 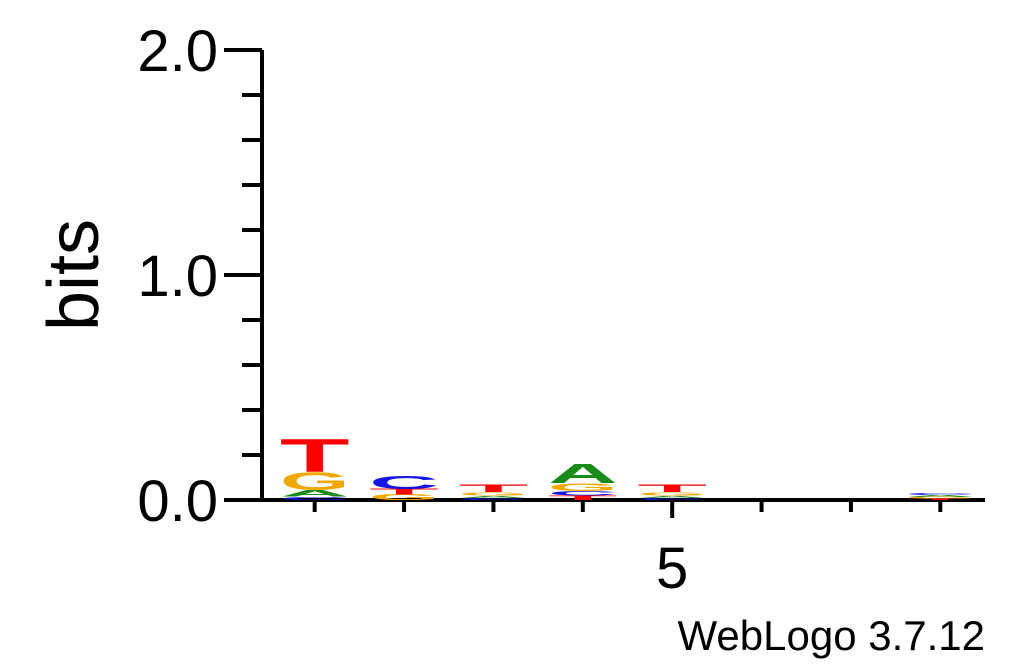 I want to click on y-axis-title: bits, so click(x=74, y=275).